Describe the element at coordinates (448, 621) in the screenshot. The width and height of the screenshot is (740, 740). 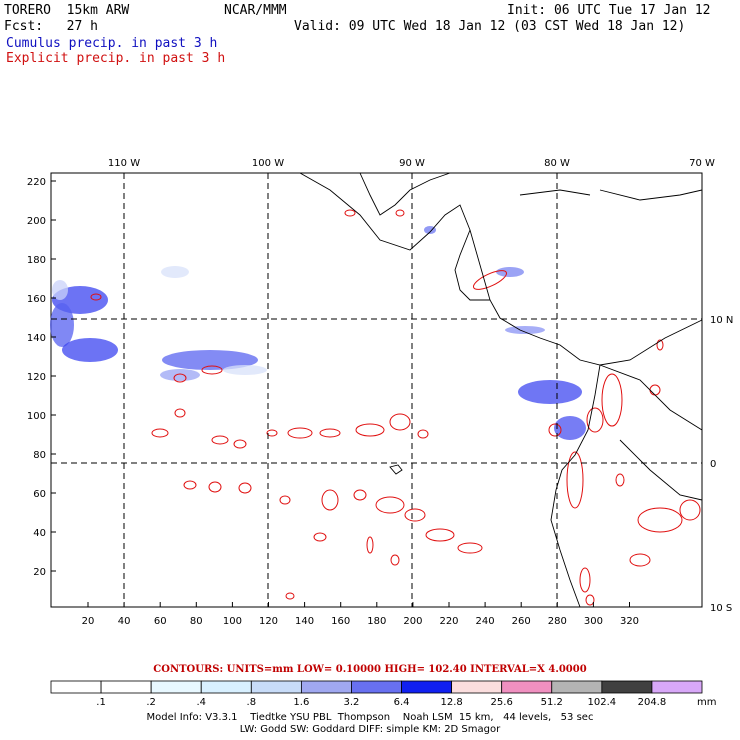
I see `bottom-tick-label: 220` at that location.